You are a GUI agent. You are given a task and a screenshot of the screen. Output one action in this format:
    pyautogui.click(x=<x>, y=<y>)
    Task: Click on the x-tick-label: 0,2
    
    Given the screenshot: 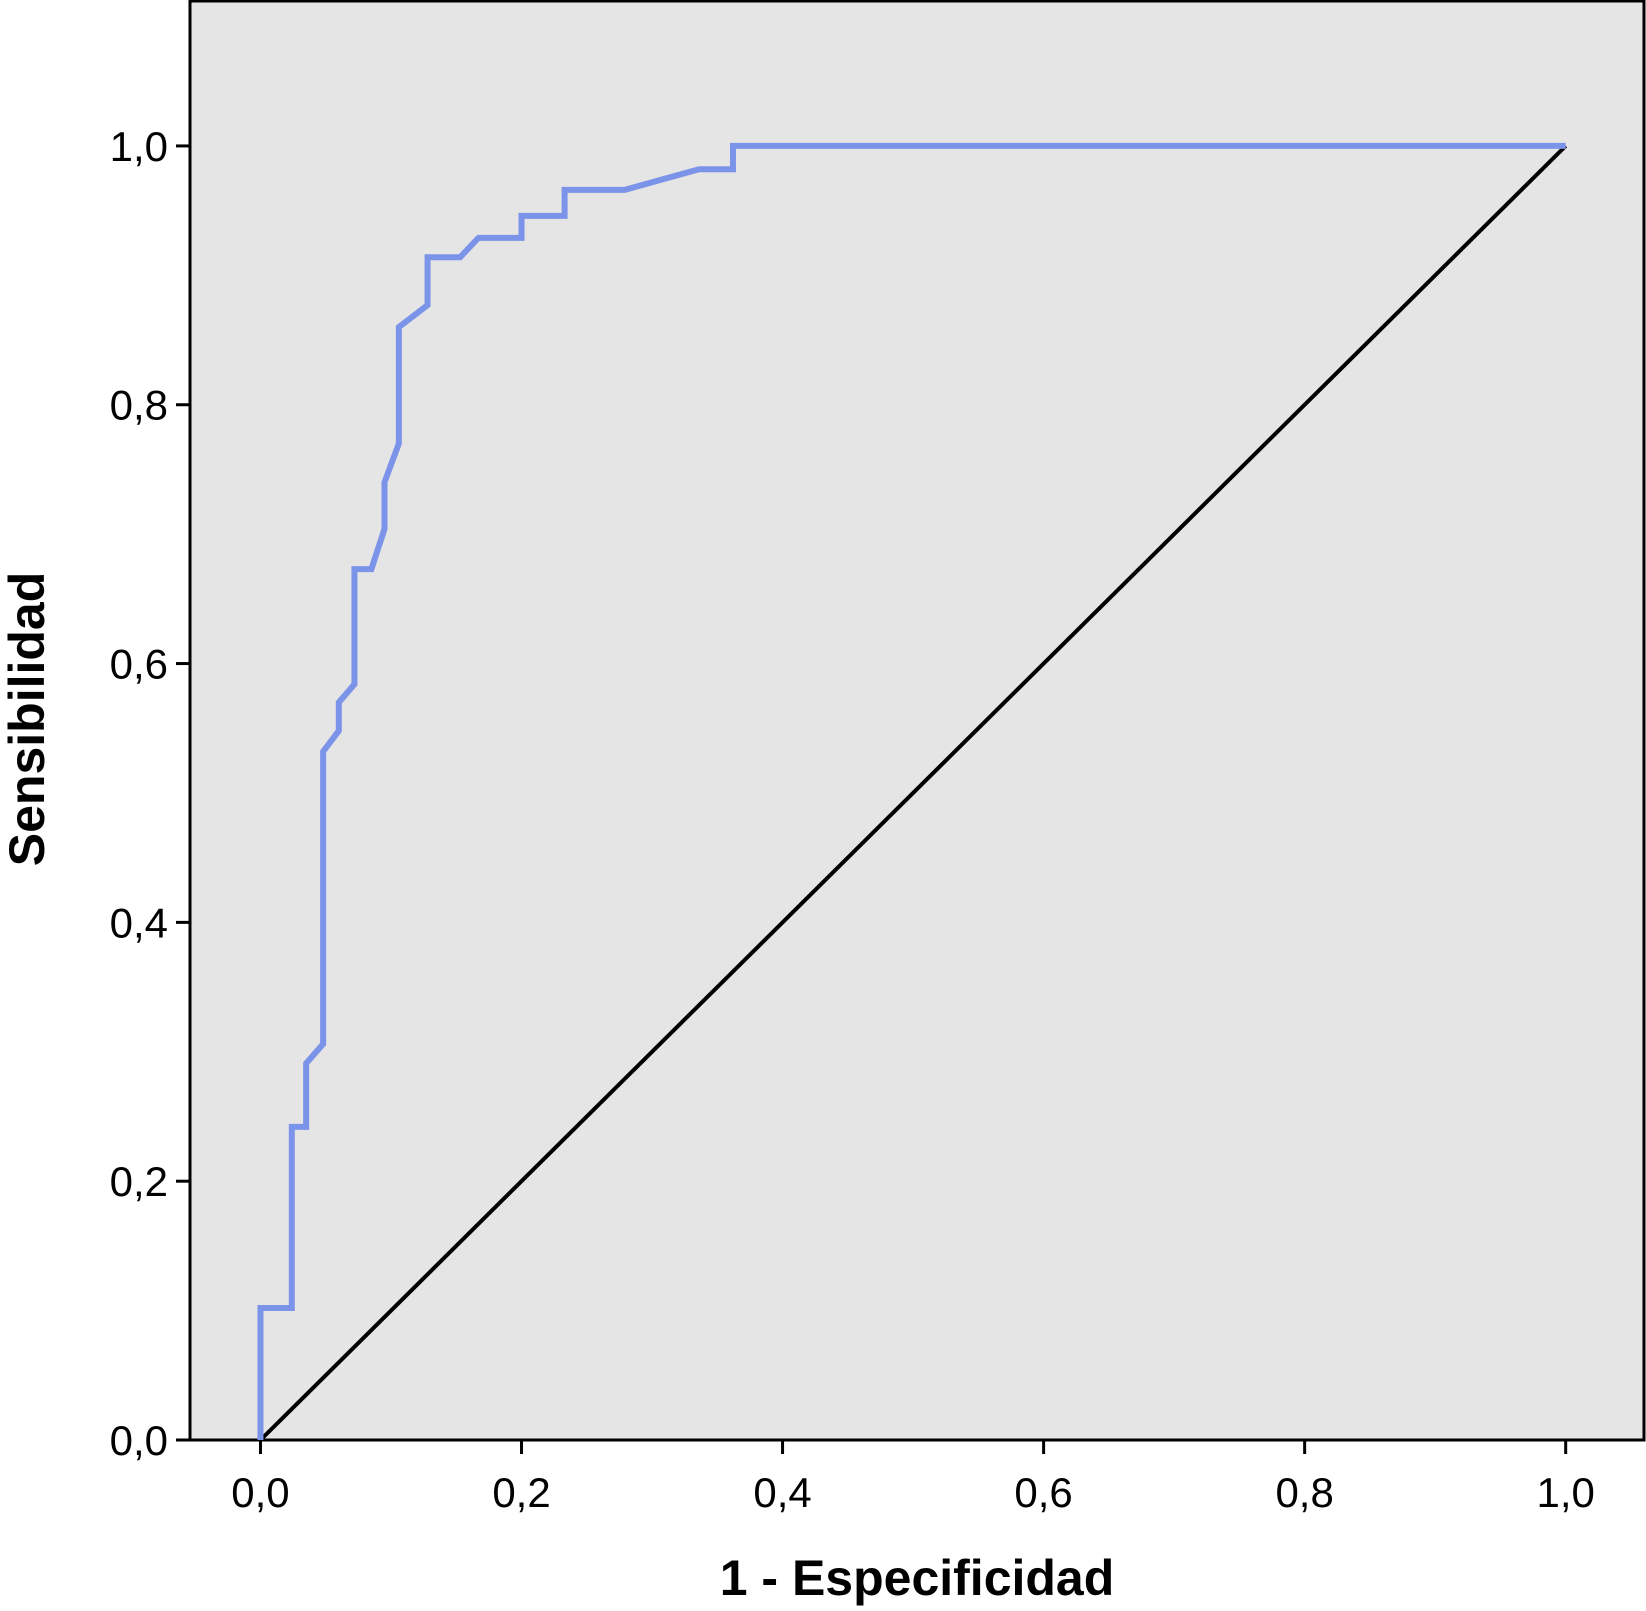 What is the action you would take?
    pyautogui.click(x=521, y=1492)
    